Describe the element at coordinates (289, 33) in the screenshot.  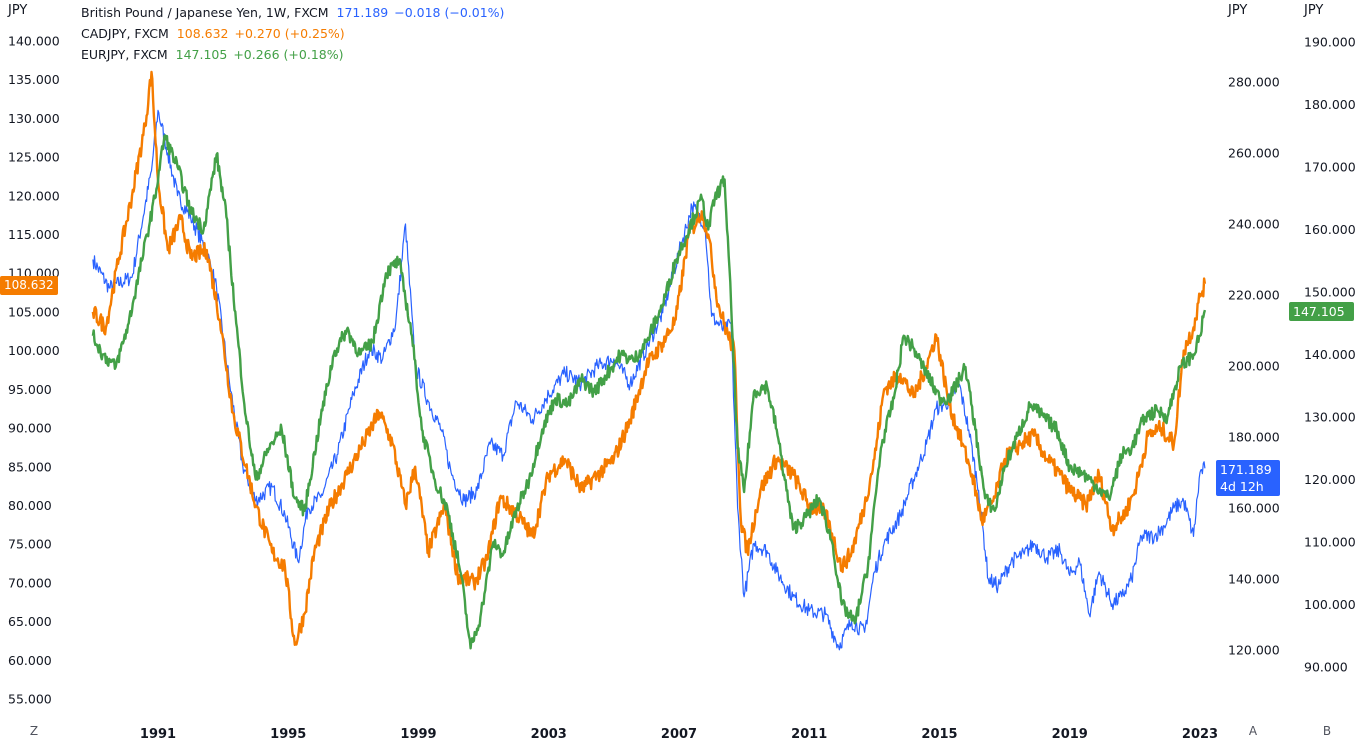
I see `legend-change: +0.270 (+0.25%)` at that location.